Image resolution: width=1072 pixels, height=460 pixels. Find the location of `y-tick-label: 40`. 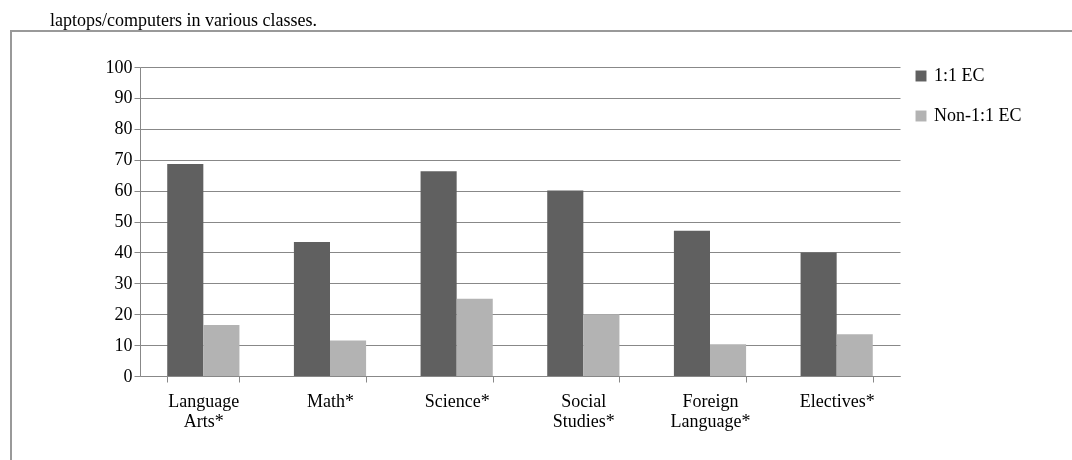

y-tick-label: 40 is located at coordinates (123, 251).